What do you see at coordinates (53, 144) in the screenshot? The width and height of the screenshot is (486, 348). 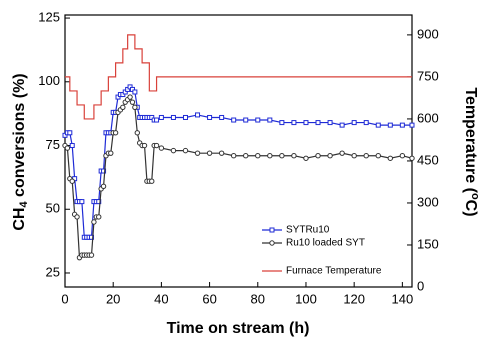 I see `y-tick-label: 75` at bounding box center [53, 144].